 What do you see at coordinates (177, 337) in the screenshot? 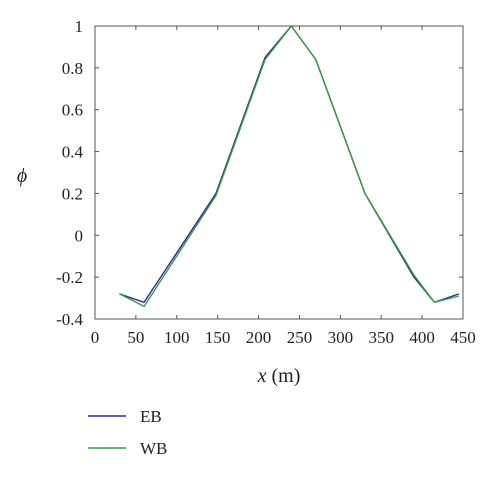
I see `x-tick-label: 100` at bounding box center [177, 337].